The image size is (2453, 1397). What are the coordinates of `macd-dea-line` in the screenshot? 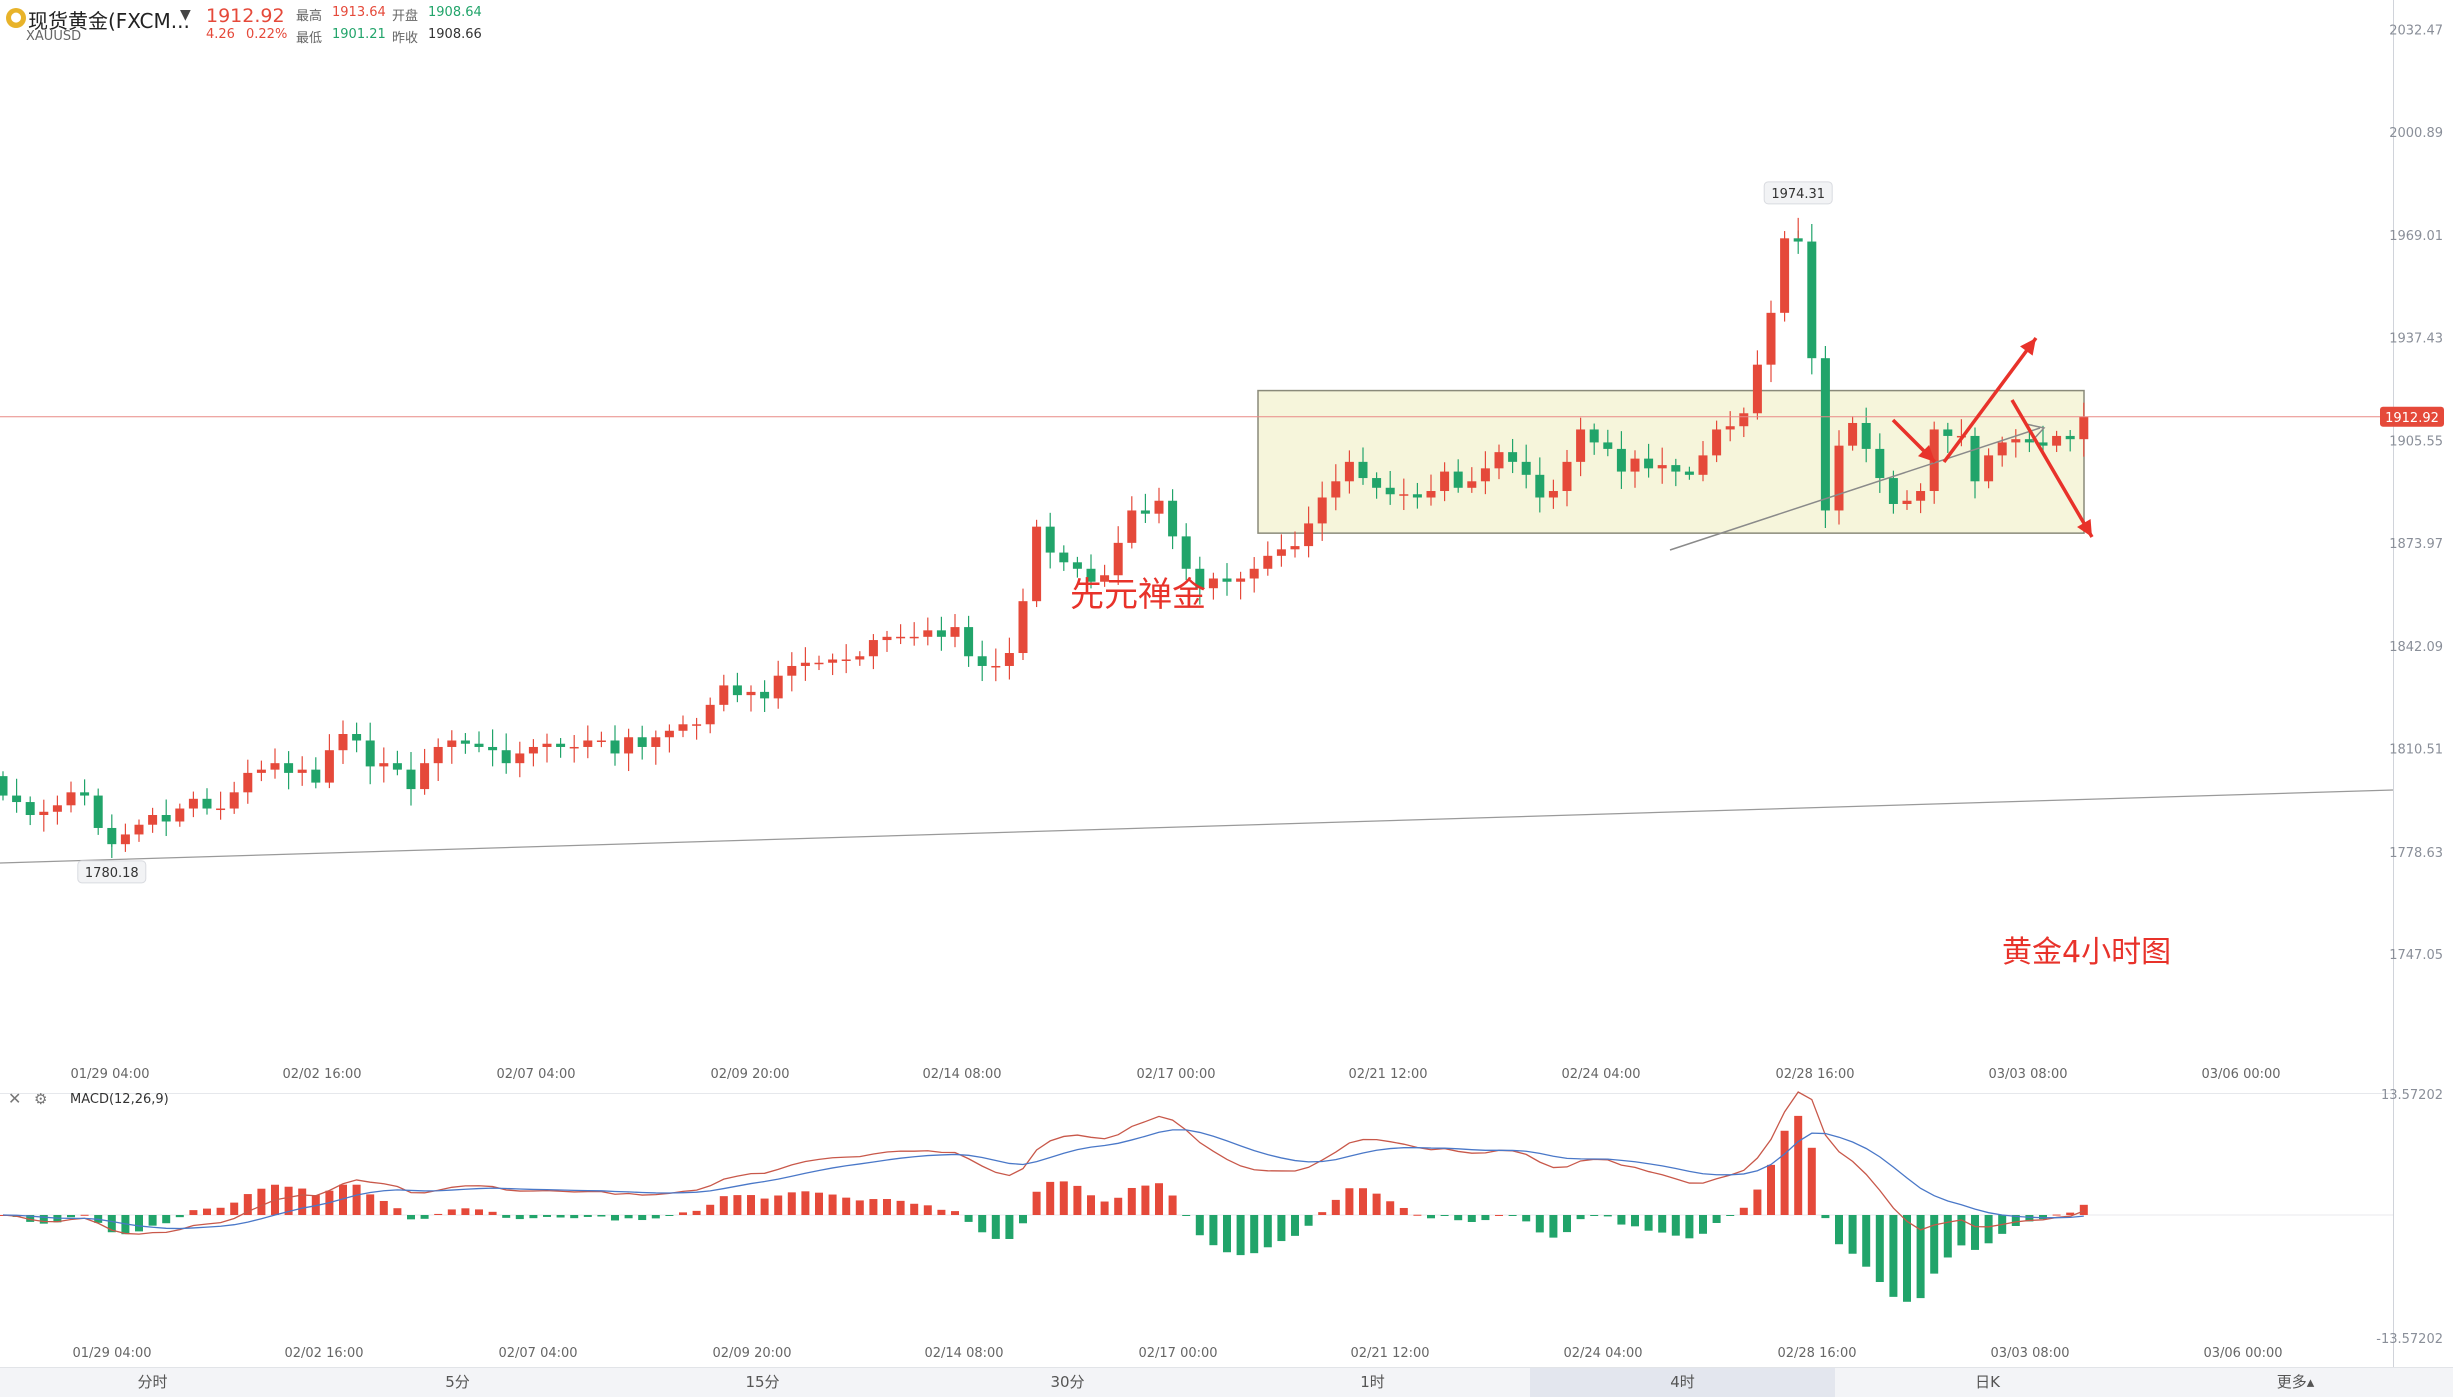 It's located at (1043, 1179).